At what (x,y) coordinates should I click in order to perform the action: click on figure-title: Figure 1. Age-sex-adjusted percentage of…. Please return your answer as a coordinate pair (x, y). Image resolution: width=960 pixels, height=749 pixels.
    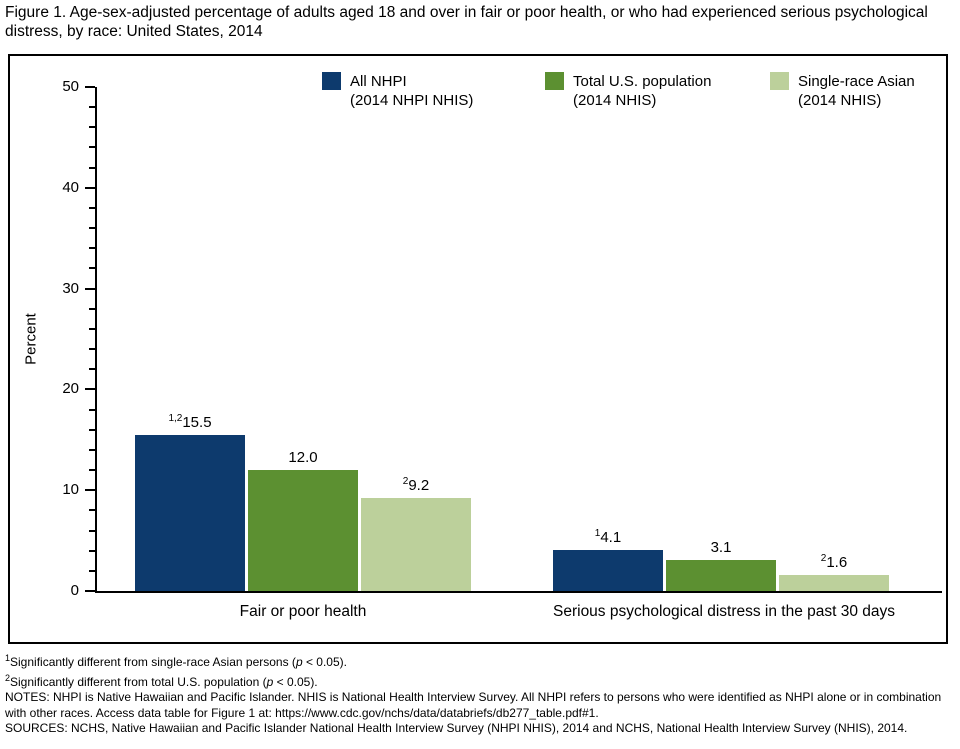
    Looking at the image, I should click on (466, 22).